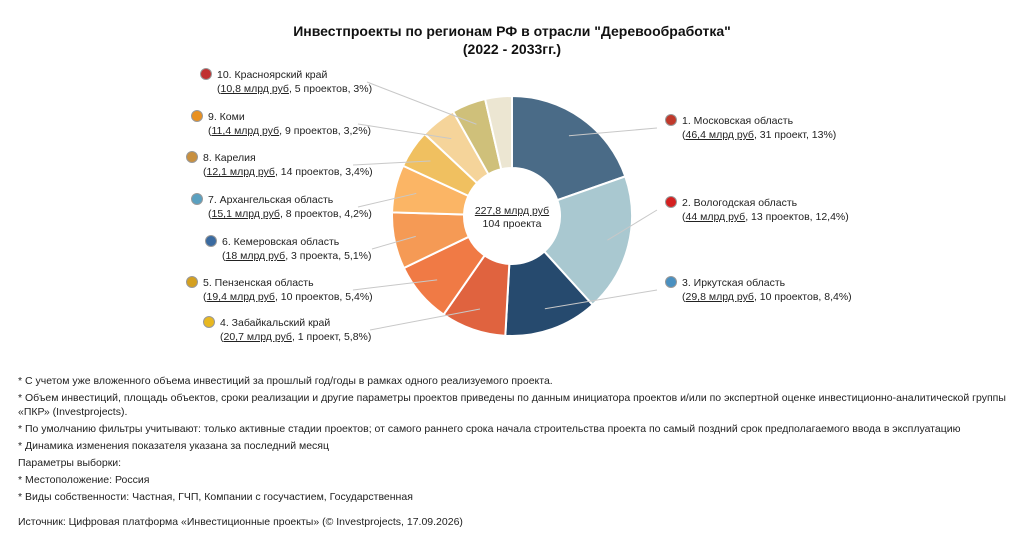 The image size is (1024, 558). Describe the element at coordinates (328, 256) in the screenshot. I see `slice-label-rest: , 3 проекта, 5,1%)` at that location.